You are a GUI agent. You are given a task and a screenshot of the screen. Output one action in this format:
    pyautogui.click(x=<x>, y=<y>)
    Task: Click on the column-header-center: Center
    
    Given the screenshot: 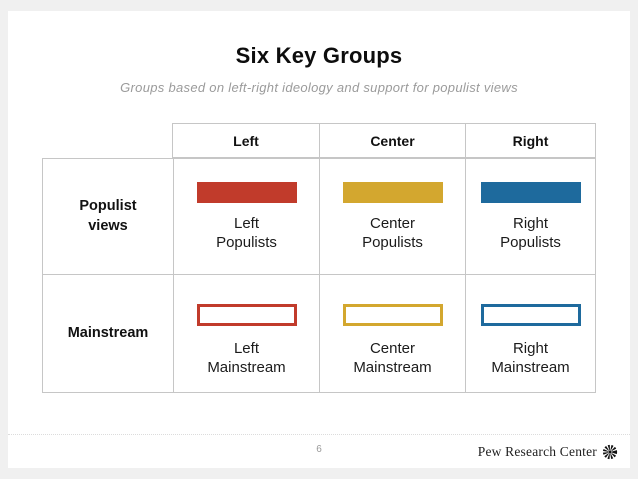 What is the action you would take?
    pyautogui.click(x=392, y=140)
    